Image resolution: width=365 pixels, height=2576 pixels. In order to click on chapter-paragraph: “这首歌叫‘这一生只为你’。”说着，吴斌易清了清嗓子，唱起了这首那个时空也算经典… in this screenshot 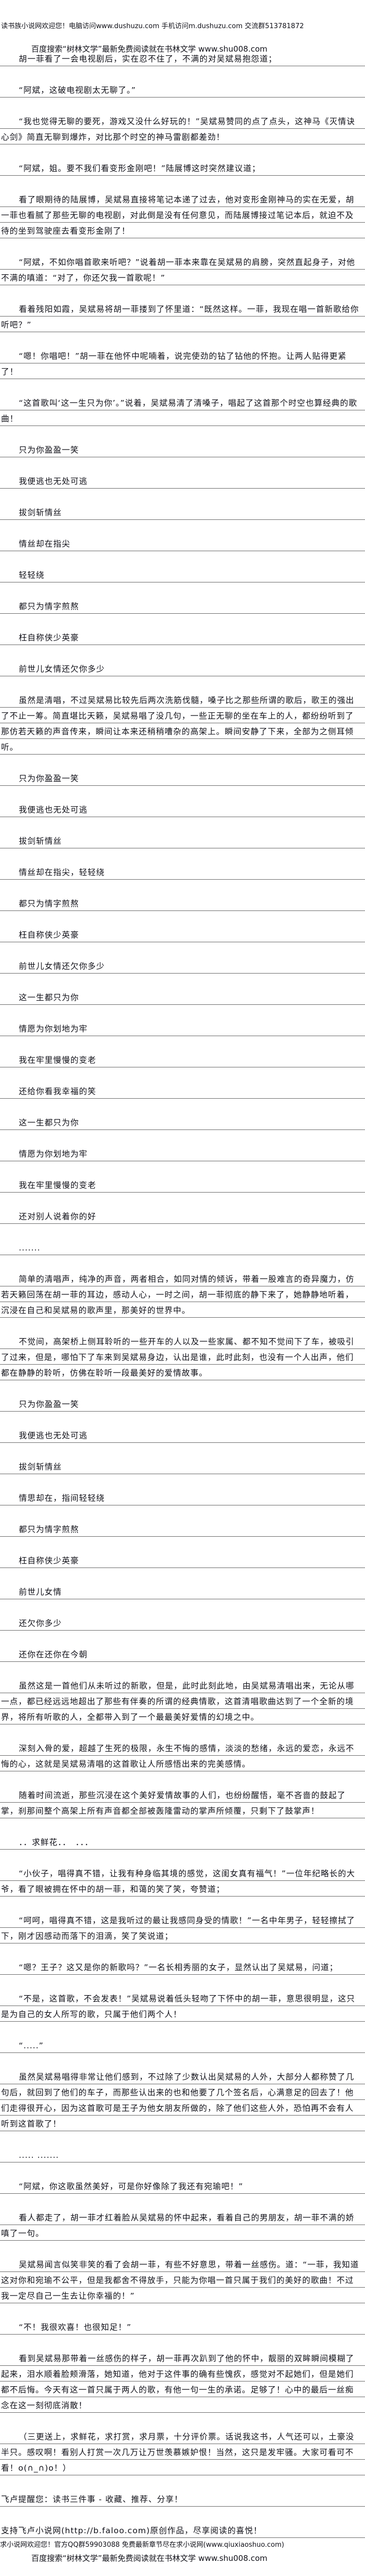, I will do `click(182, 411)`.